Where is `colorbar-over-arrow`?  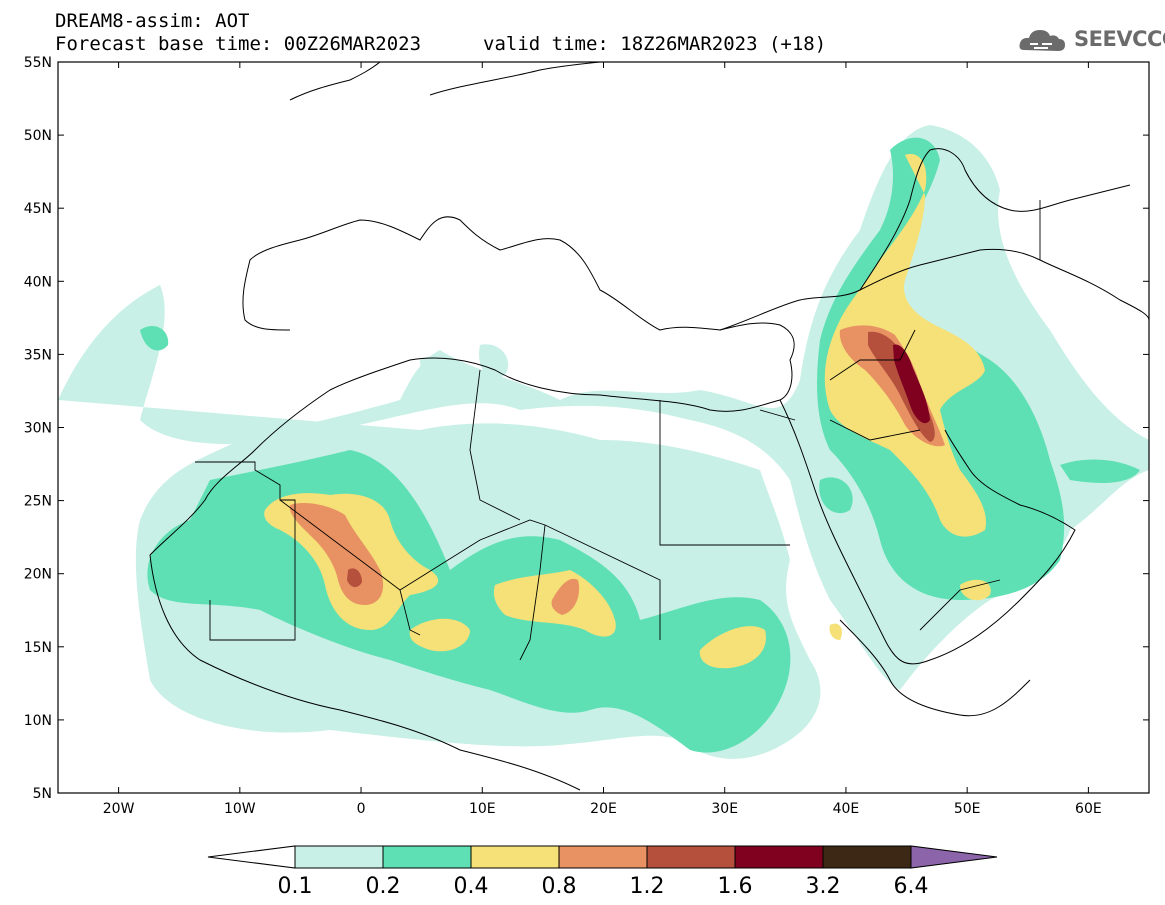 colorbar-over-arrow is located at coordinates (954, 857).